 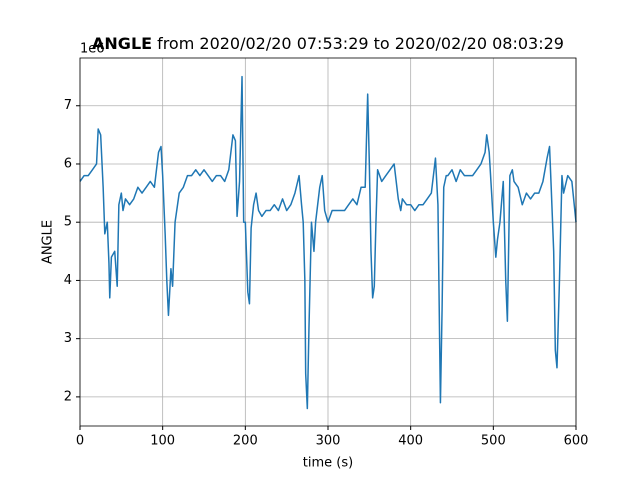 I want to click on x-tick-label: 600, so click(x=576, y=441).